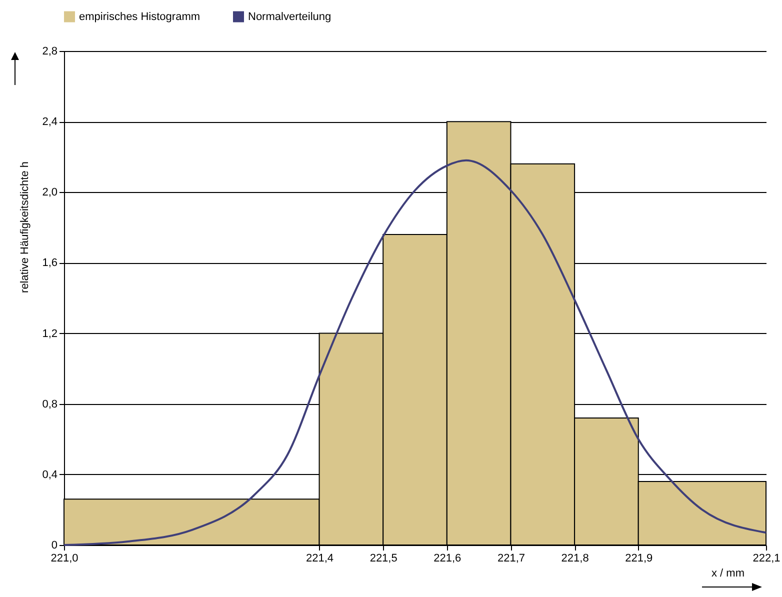 The image size is (782, 597). What do you see at coordinates (448, 558) in the screenshot?
I see `x-tick-label: 221,6` at bounding box center [448, 558].